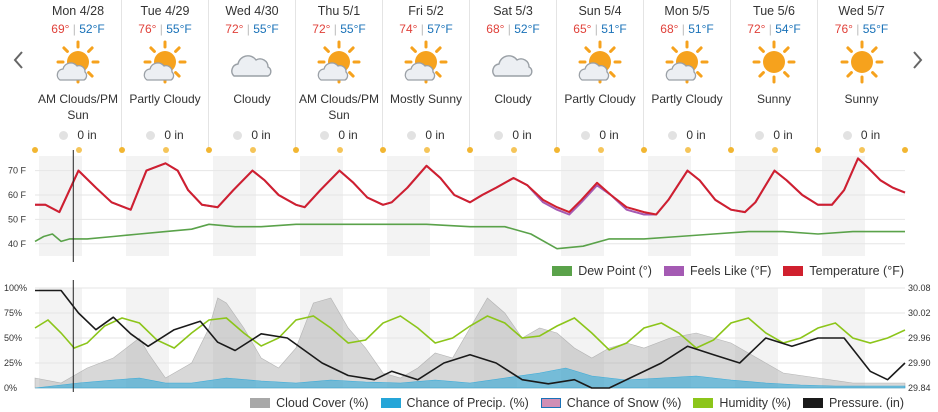 The height and width of the screenshot is (412, 938). I want to click on y-tick-label: 70 F, so click(17, 171).